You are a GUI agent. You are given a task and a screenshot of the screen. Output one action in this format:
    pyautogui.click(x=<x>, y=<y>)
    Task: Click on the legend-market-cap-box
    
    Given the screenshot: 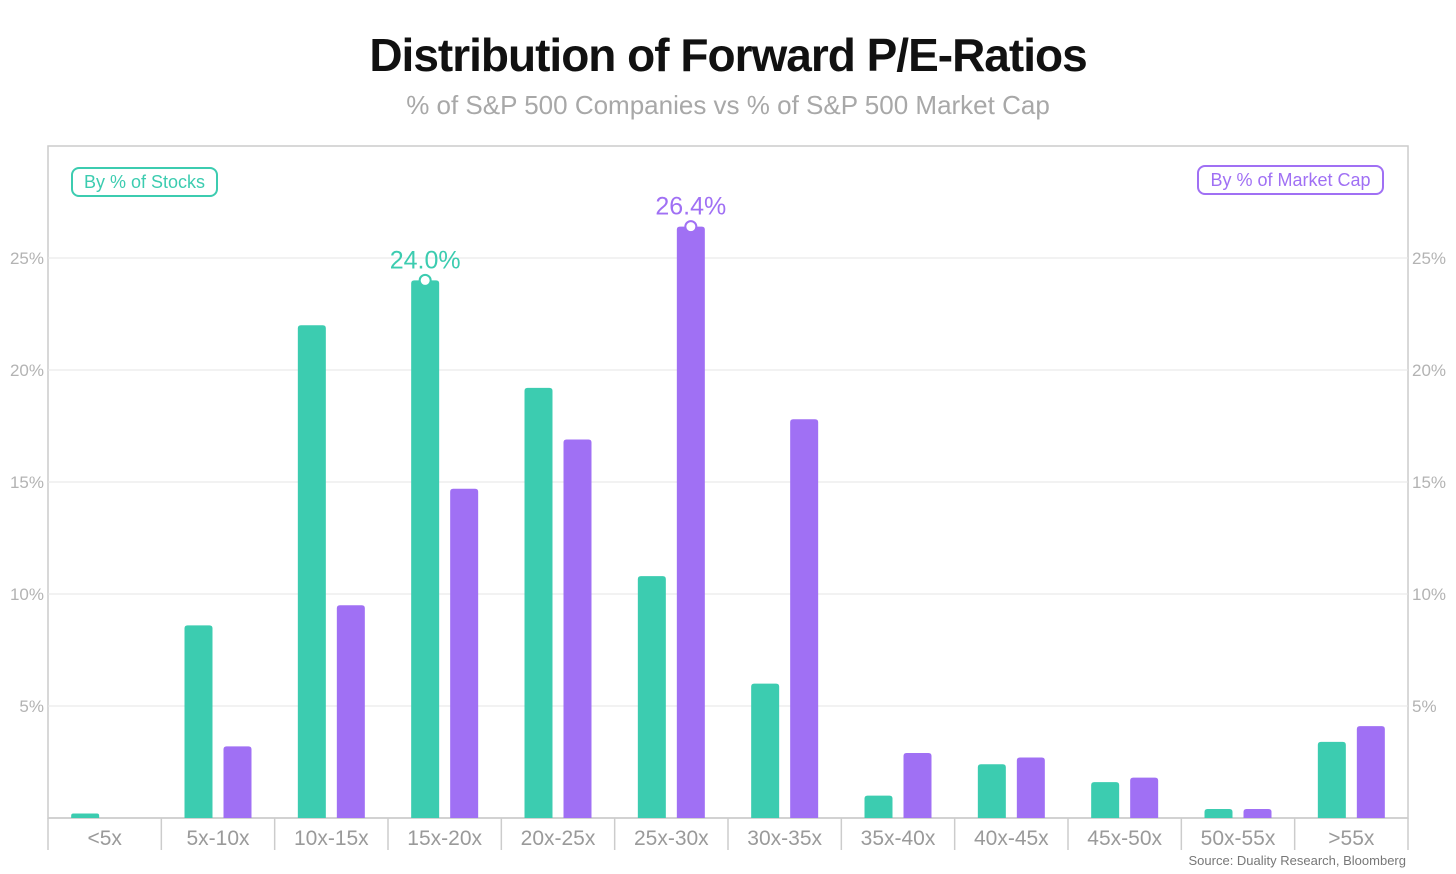 What is the action you would take?
    pyautogui.click(x=1290, y=180)
    